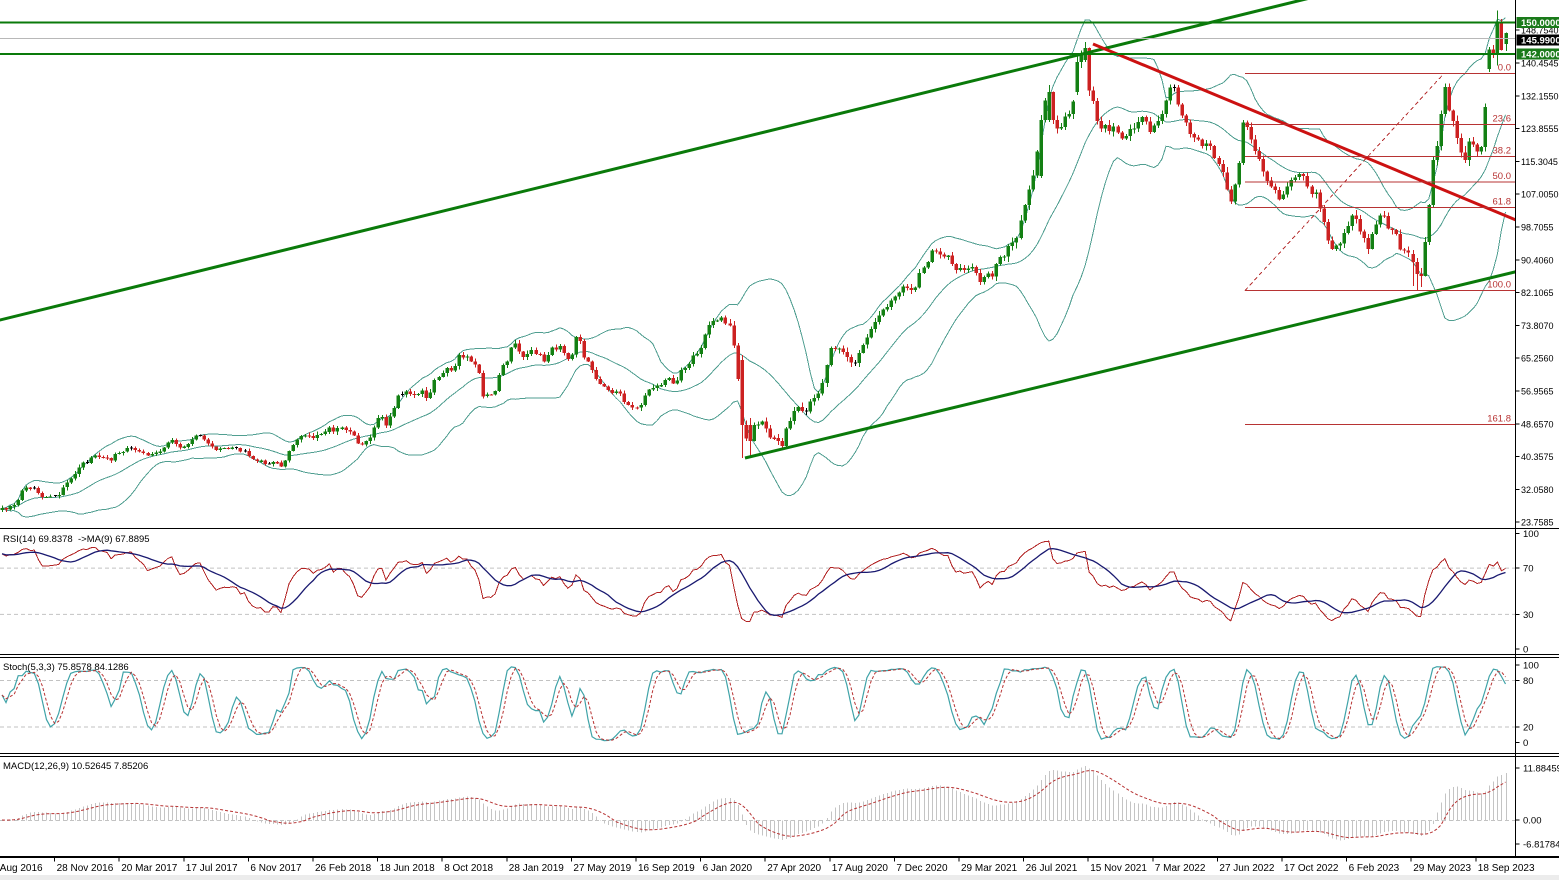 This screenshot has height=880, width=1559. What do you see at coordinates (1540, 64) in the screenshot?
I see `svg-text: 140.4545` at bounding box center [1540, 64].